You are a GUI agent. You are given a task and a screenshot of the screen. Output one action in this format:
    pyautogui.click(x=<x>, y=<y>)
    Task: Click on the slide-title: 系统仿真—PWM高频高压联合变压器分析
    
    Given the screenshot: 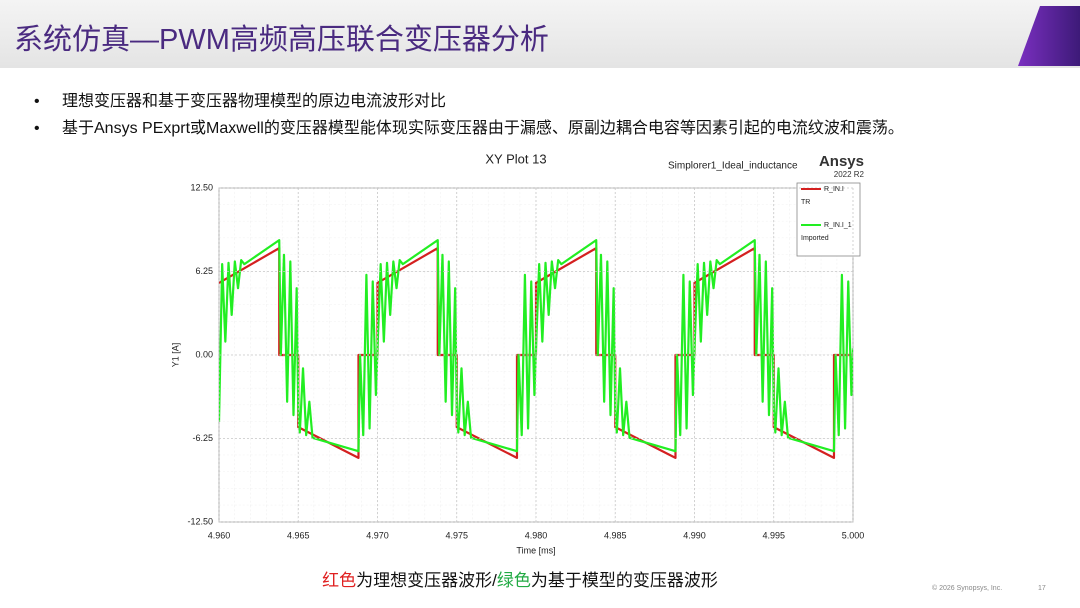 What is the action you would take?
    pyautogui.click(x=281, y=40)
    